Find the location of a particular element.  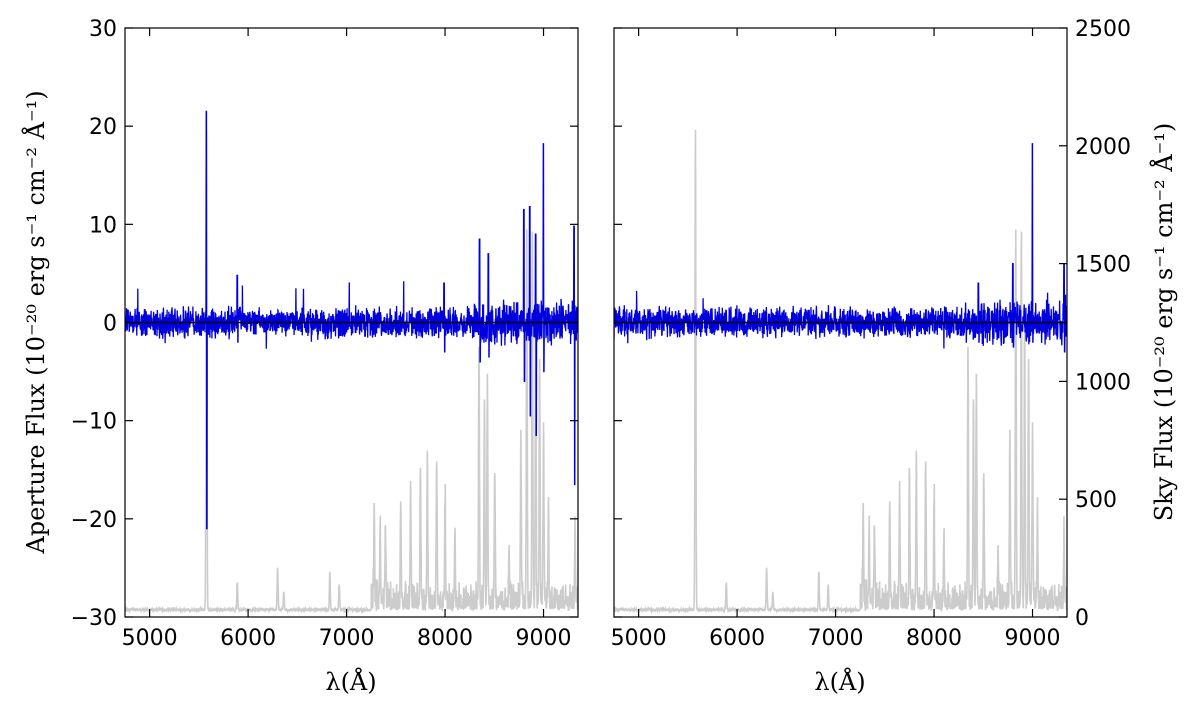

left-y-tick-label: −20 is located at coordinates (94, 520).